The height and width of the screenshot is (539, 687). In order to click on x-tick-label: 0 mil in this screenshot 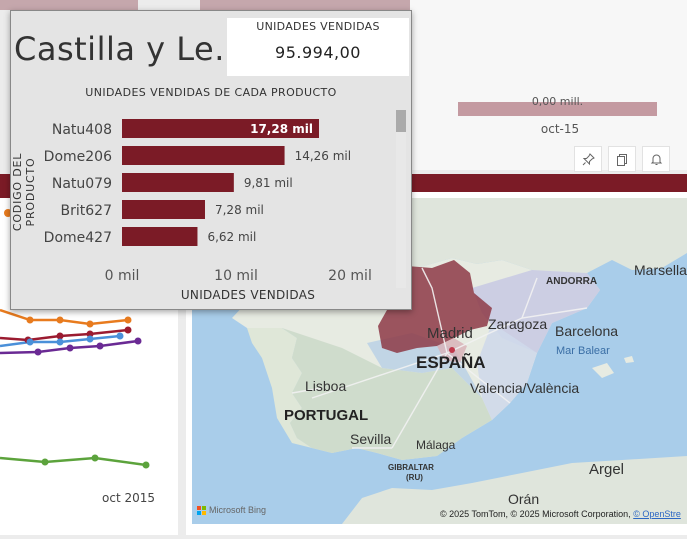, I will do `click(122, 276)`.